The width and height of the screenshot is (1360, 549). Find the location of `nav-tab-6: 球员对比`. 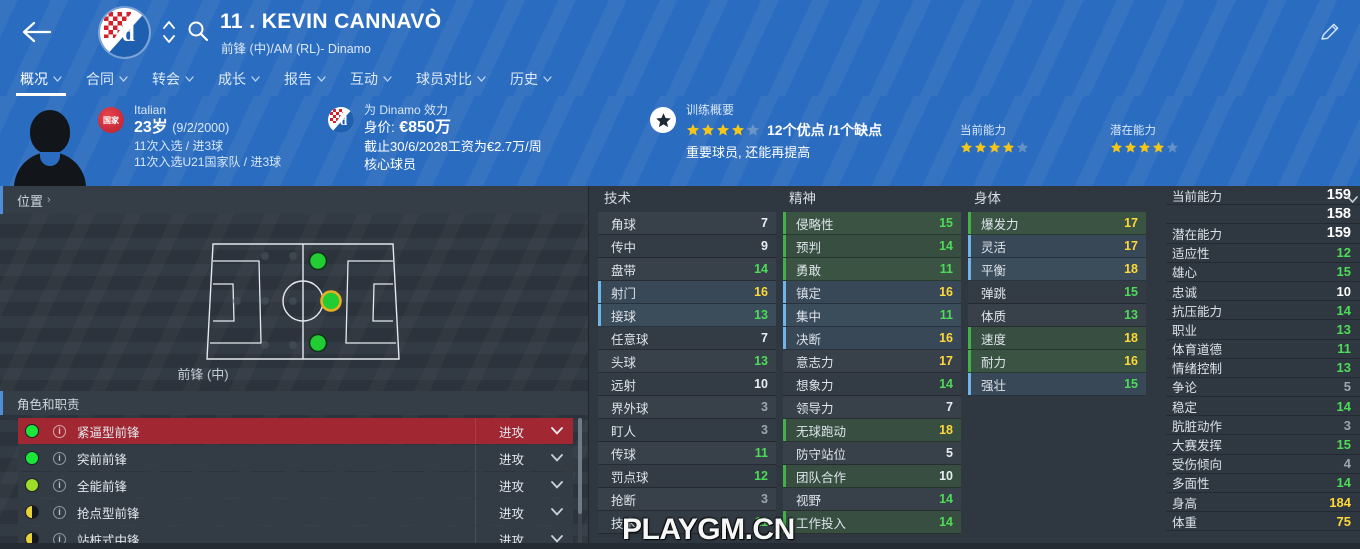

nav-tab-6: 球员对比 is located at coordinates (451, 79).